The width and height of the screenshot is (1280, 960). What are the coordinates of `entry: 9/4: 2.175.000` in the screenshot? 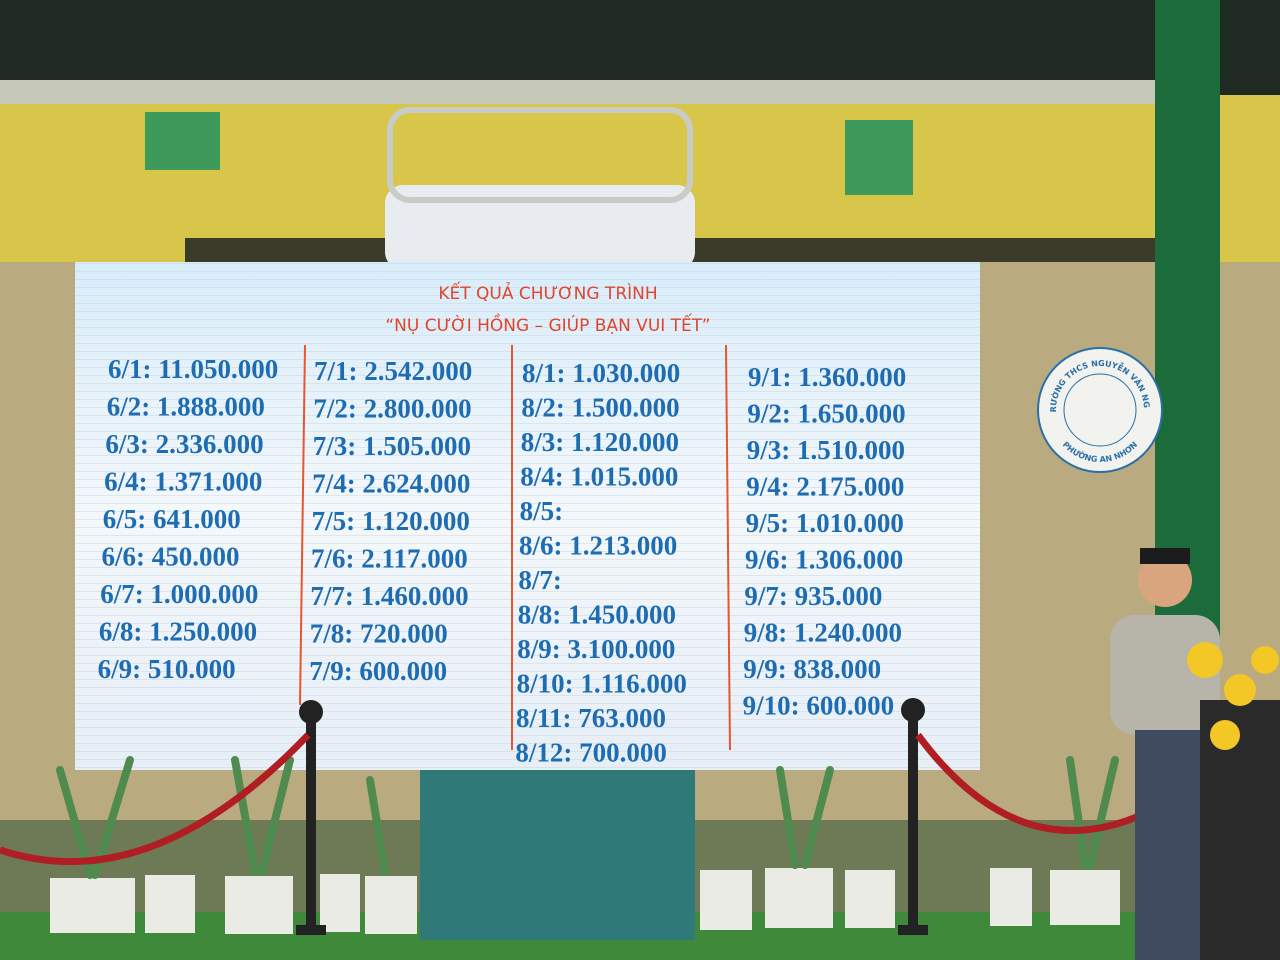 It's located at (825, 487).